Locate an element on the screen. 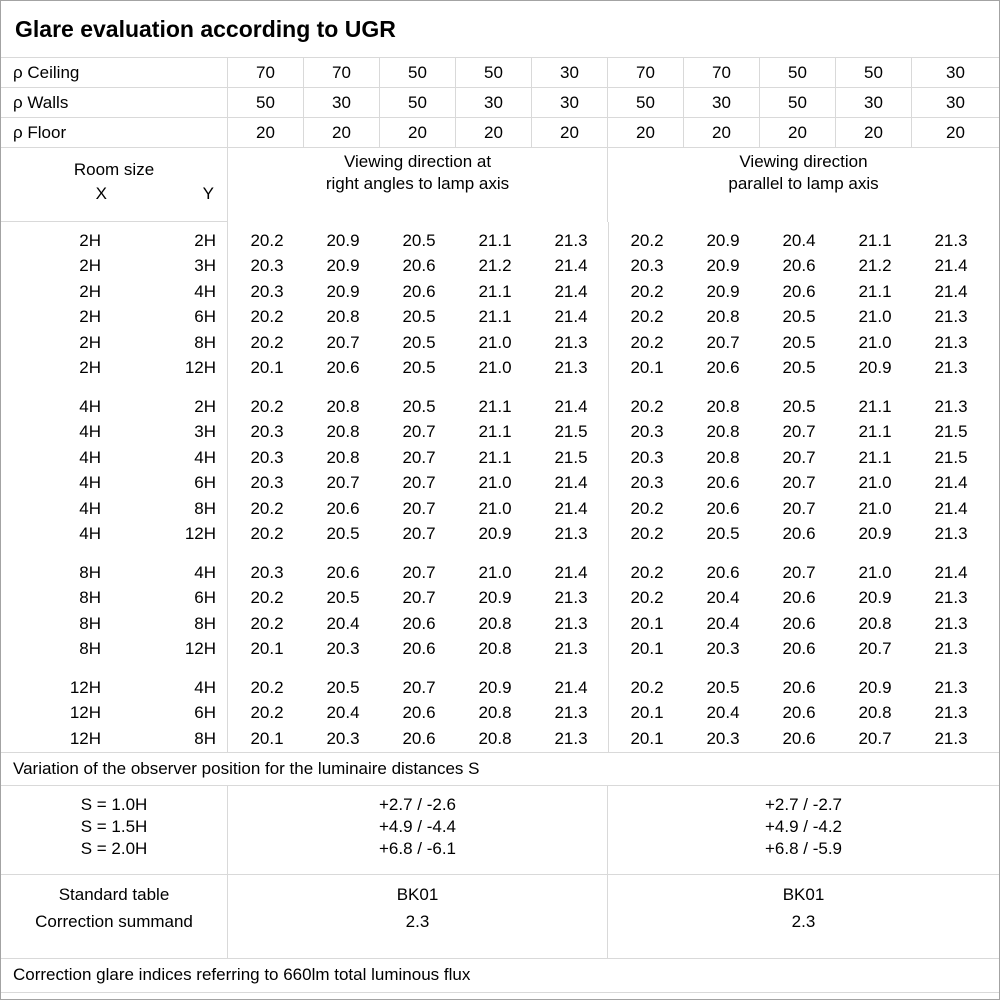 This screenshot has width=1000, height=1000. parallel-group-header: Viewing direction parallel to lamp axis is located at coordinates (803, 185).